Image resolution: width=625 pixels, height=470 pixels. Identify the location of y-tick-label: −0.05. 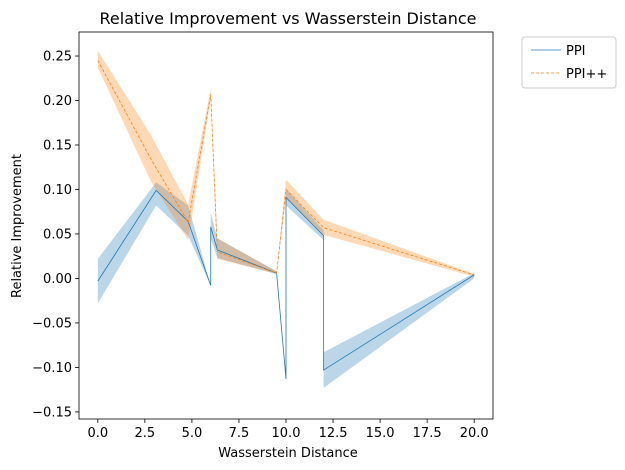
(52, 323).